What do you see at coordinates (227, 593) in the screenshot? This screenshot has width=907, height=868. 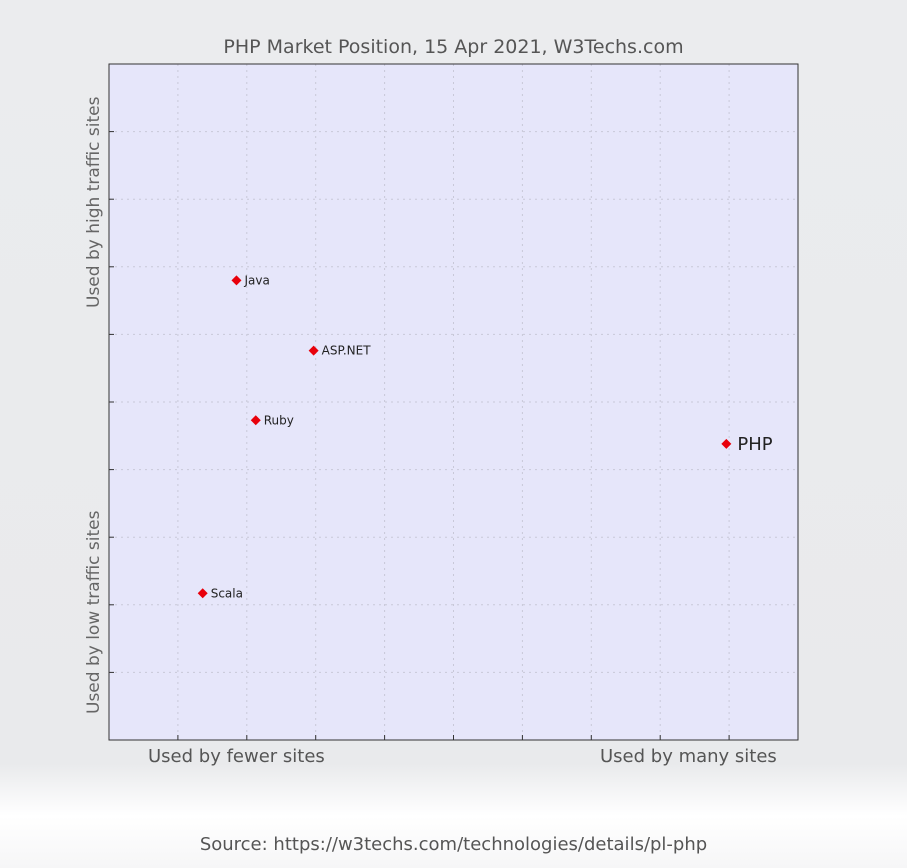 I see `point-label: Scala` at bounding box center [227, 593].